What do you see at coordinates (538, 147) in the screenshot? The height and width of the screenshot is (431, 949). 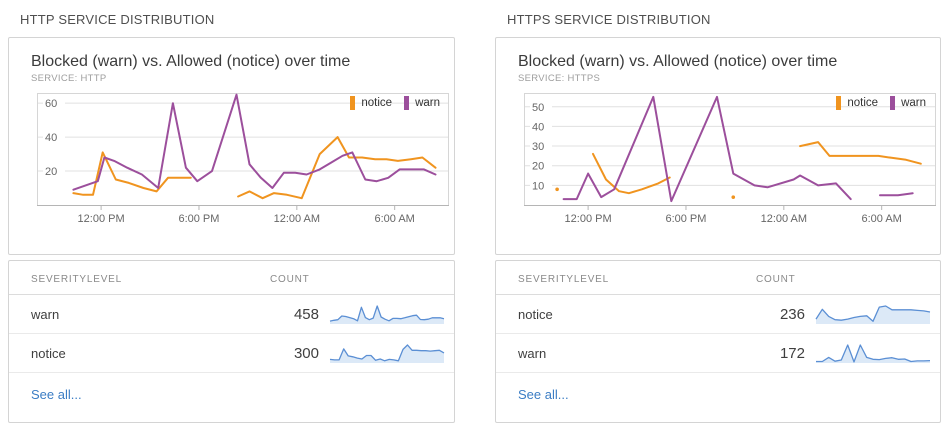 I see `svg-text: 30` at bounding box center [538, 147].